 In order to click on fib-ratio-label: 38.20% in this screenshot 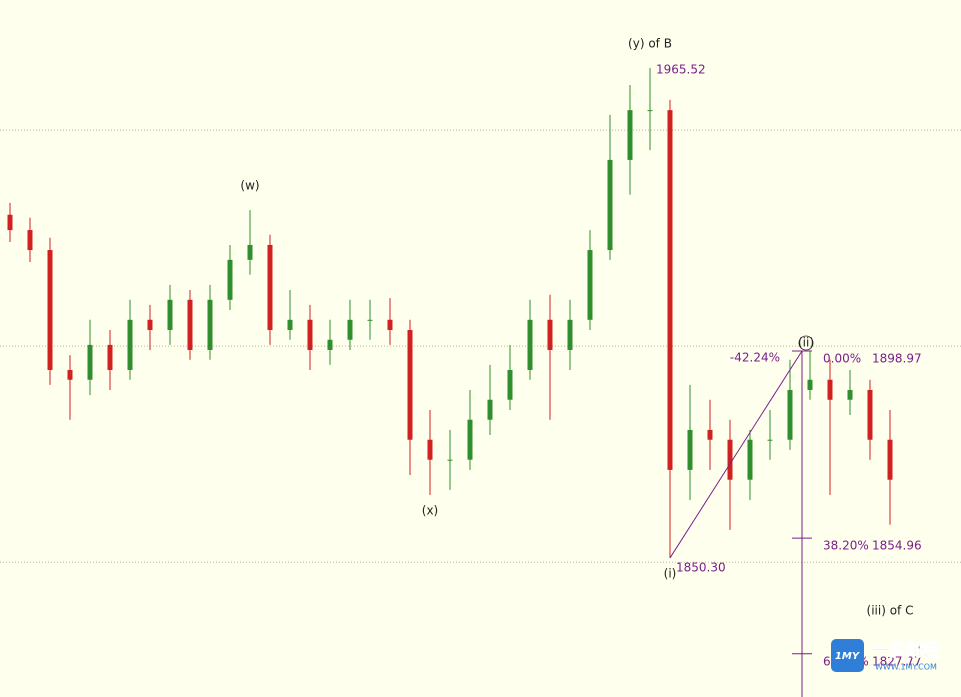, I will do `click(846, 546)`.